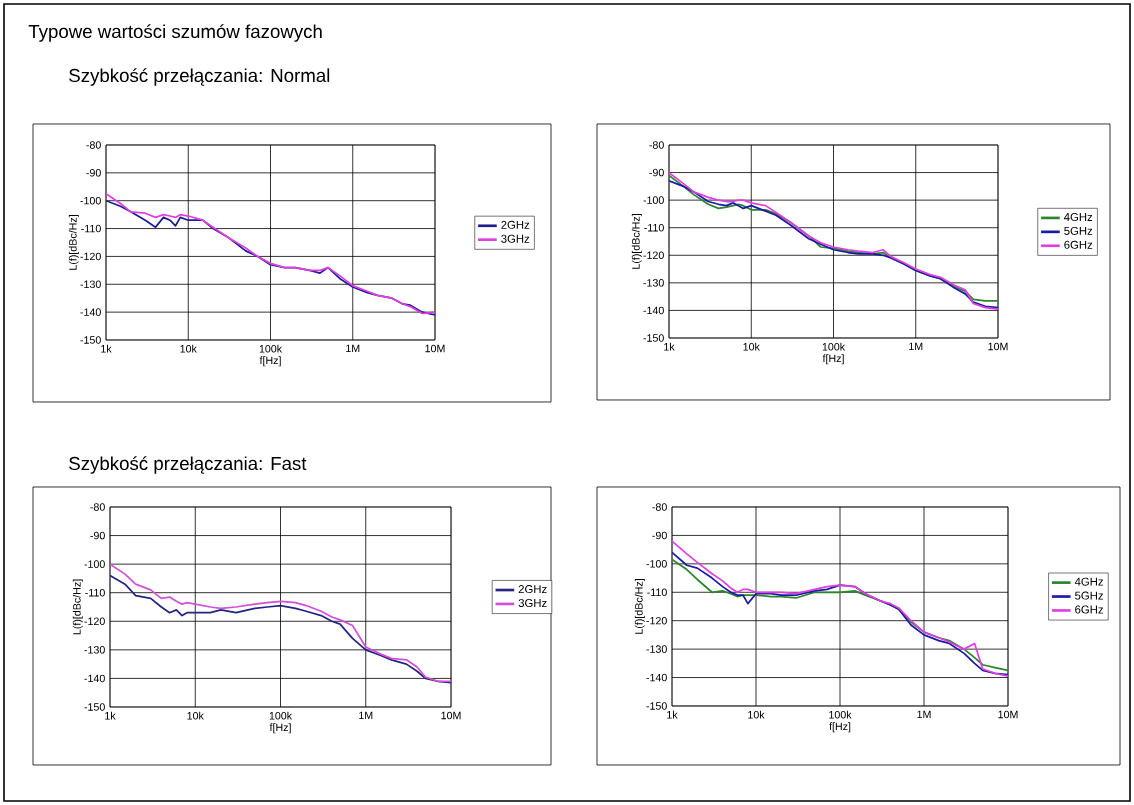 The image size is (1134, 805). I want to click on chart-subtitle: Szybkość przełączania: Normal, so click(199, 77).